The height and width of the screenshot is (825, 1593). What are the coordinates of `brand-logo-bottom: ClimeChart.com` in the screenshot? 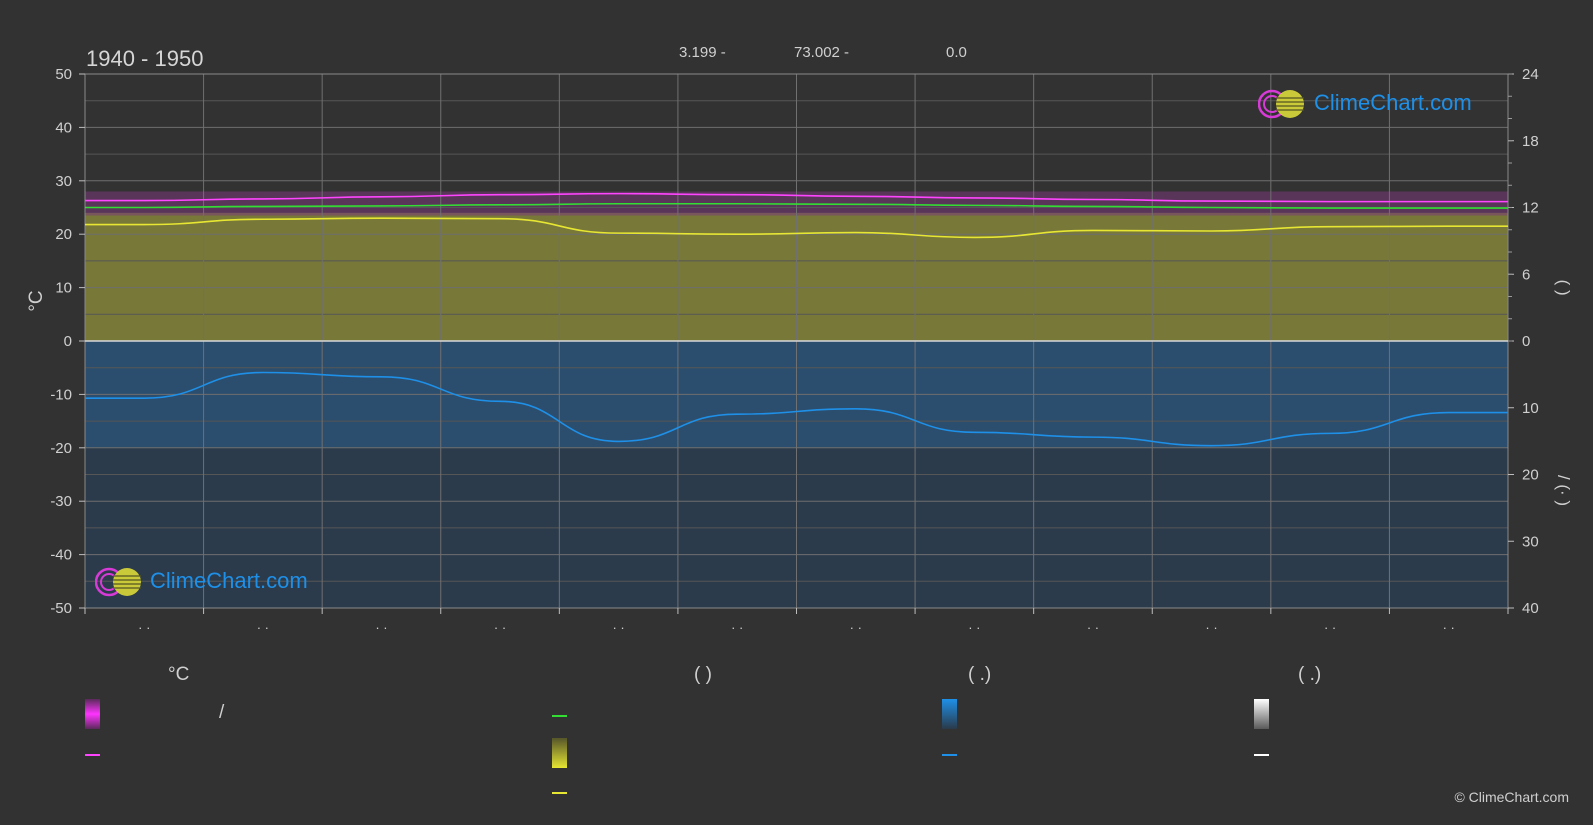 It's located at (214, 582).